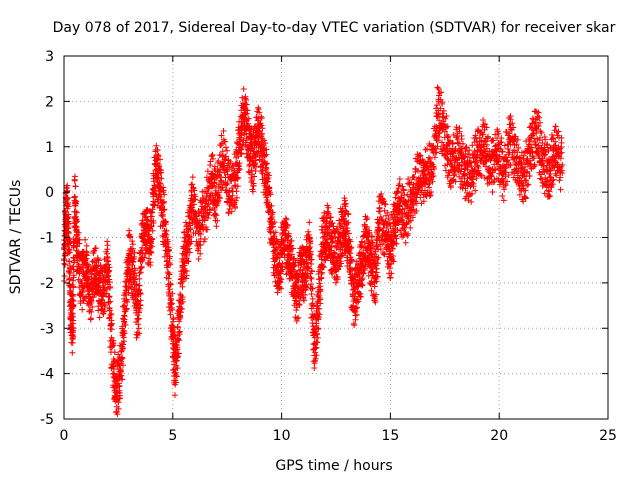 This screenshot has width=640, height=480. Describe the element at coordinates (47, 375) in the screenshot. I see `y-tick-label: -4` at that location.